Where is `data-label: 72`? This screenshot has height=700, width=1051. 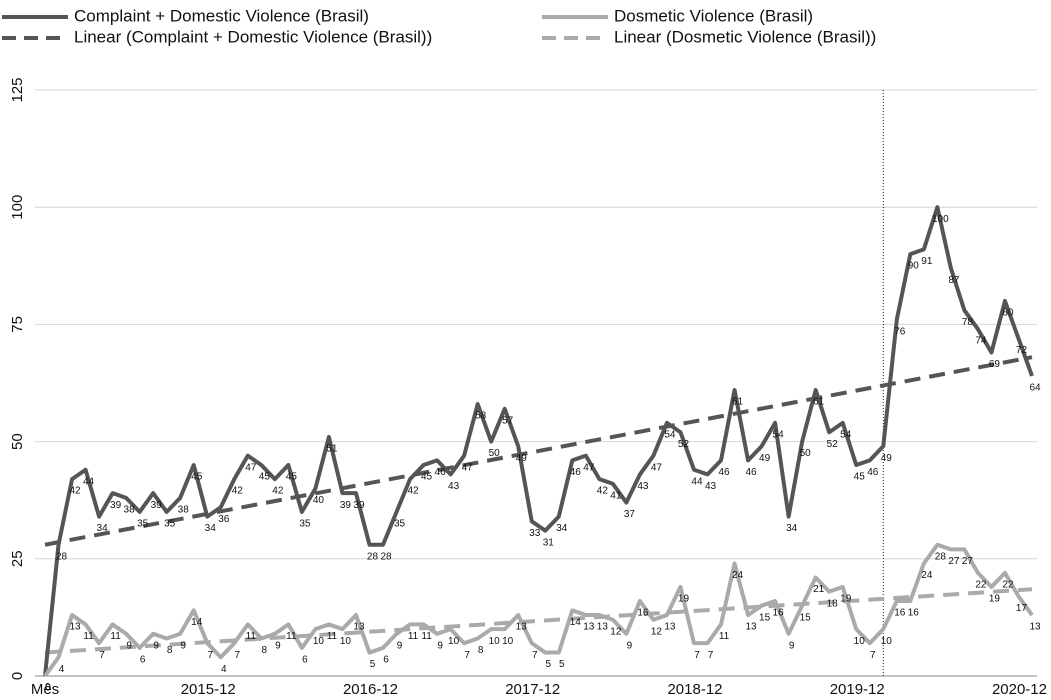 data-label: 72 is located at coordinates (1022, 350).